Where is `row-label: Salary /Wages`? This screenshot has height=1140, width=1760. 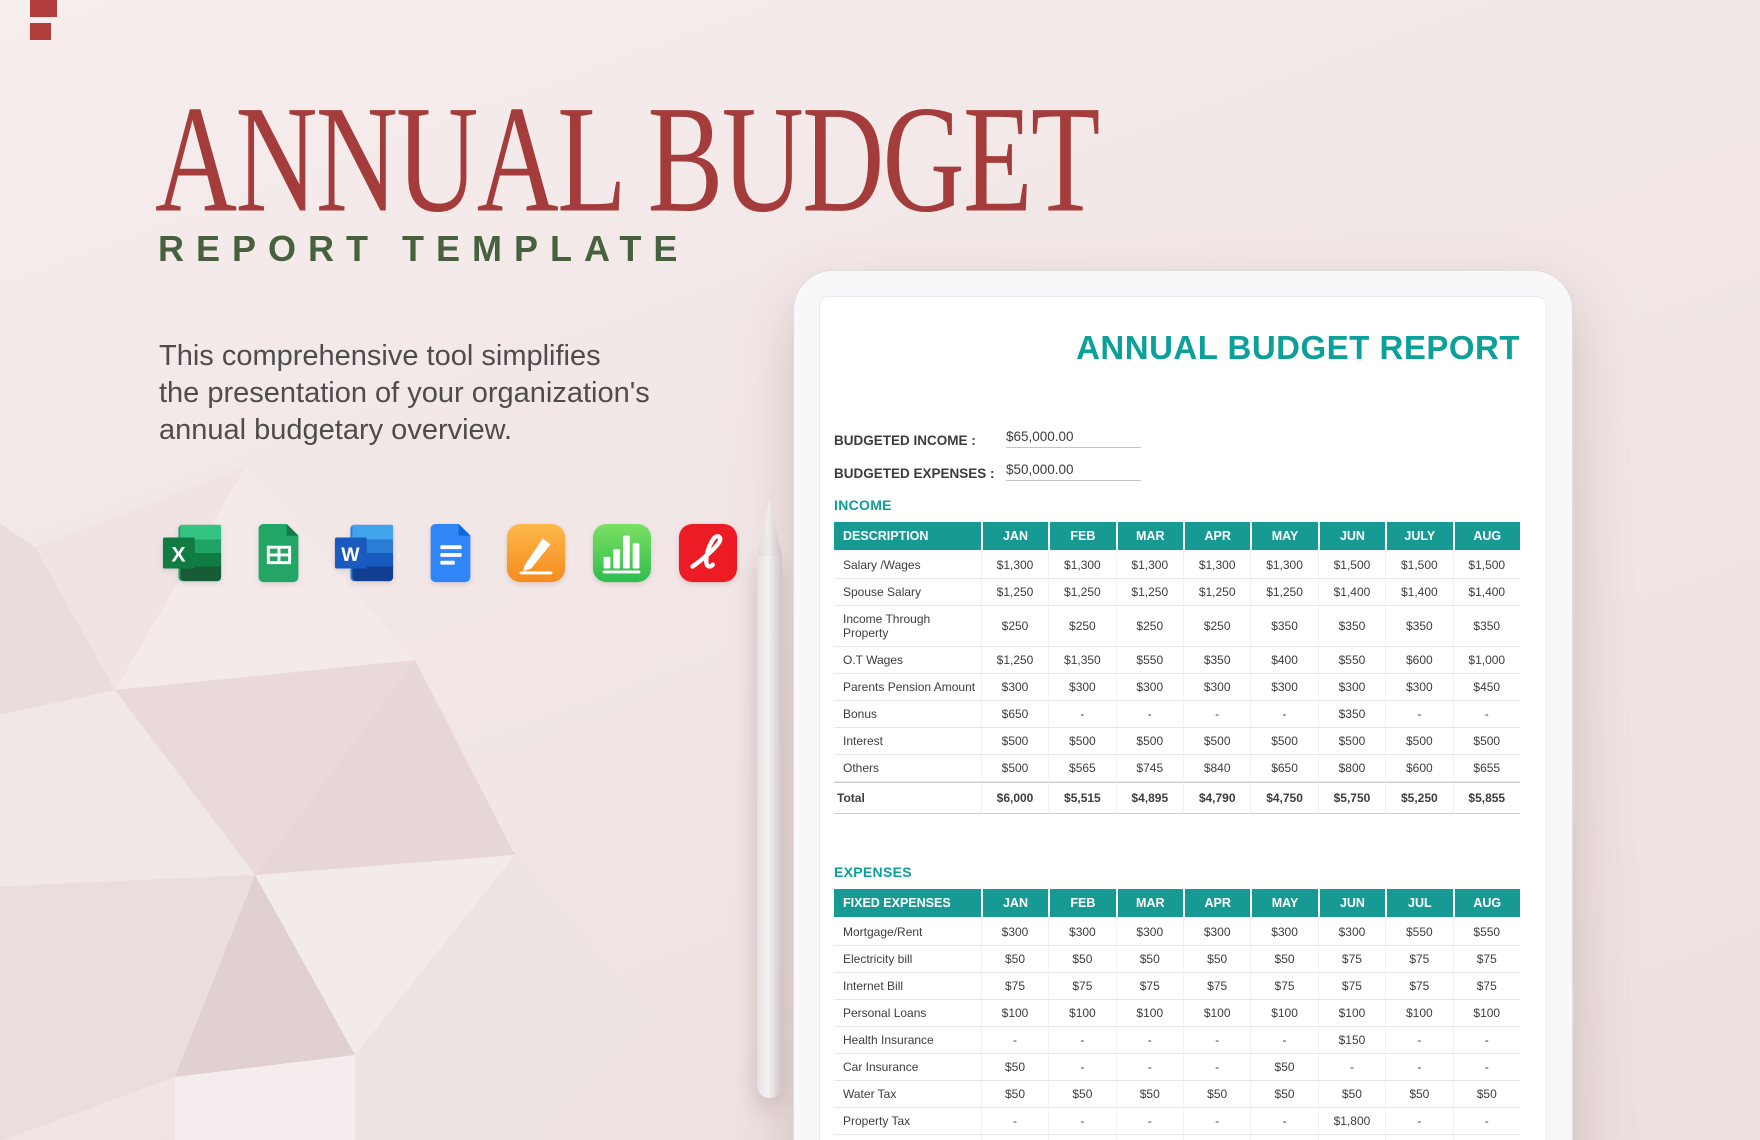
row-label: Salary /Wages is located at coordinates (907, 565).